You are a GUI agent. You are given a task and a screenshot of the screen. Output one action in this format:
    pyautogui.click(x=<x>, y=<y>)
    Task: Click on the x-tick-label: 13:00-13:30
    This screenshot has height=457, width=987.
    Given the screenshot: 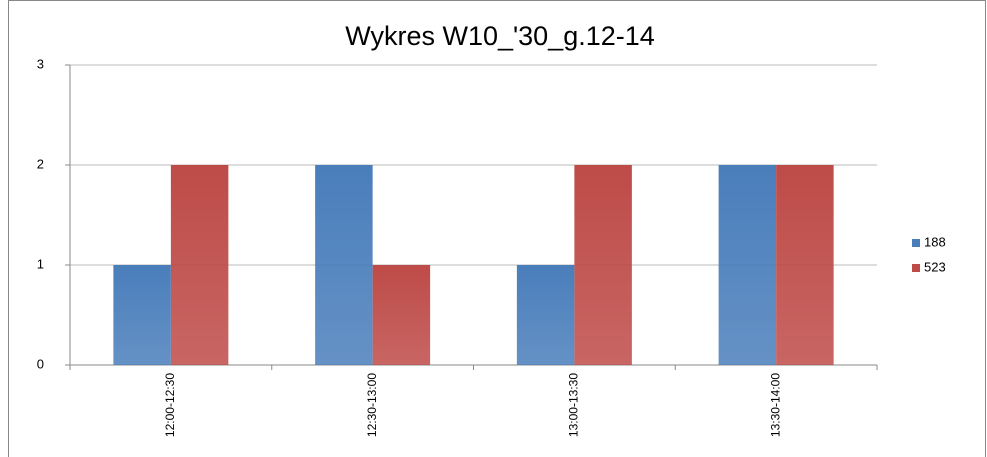 What is the action you would take?
    pyautogui.click(x=574, y=405)
    